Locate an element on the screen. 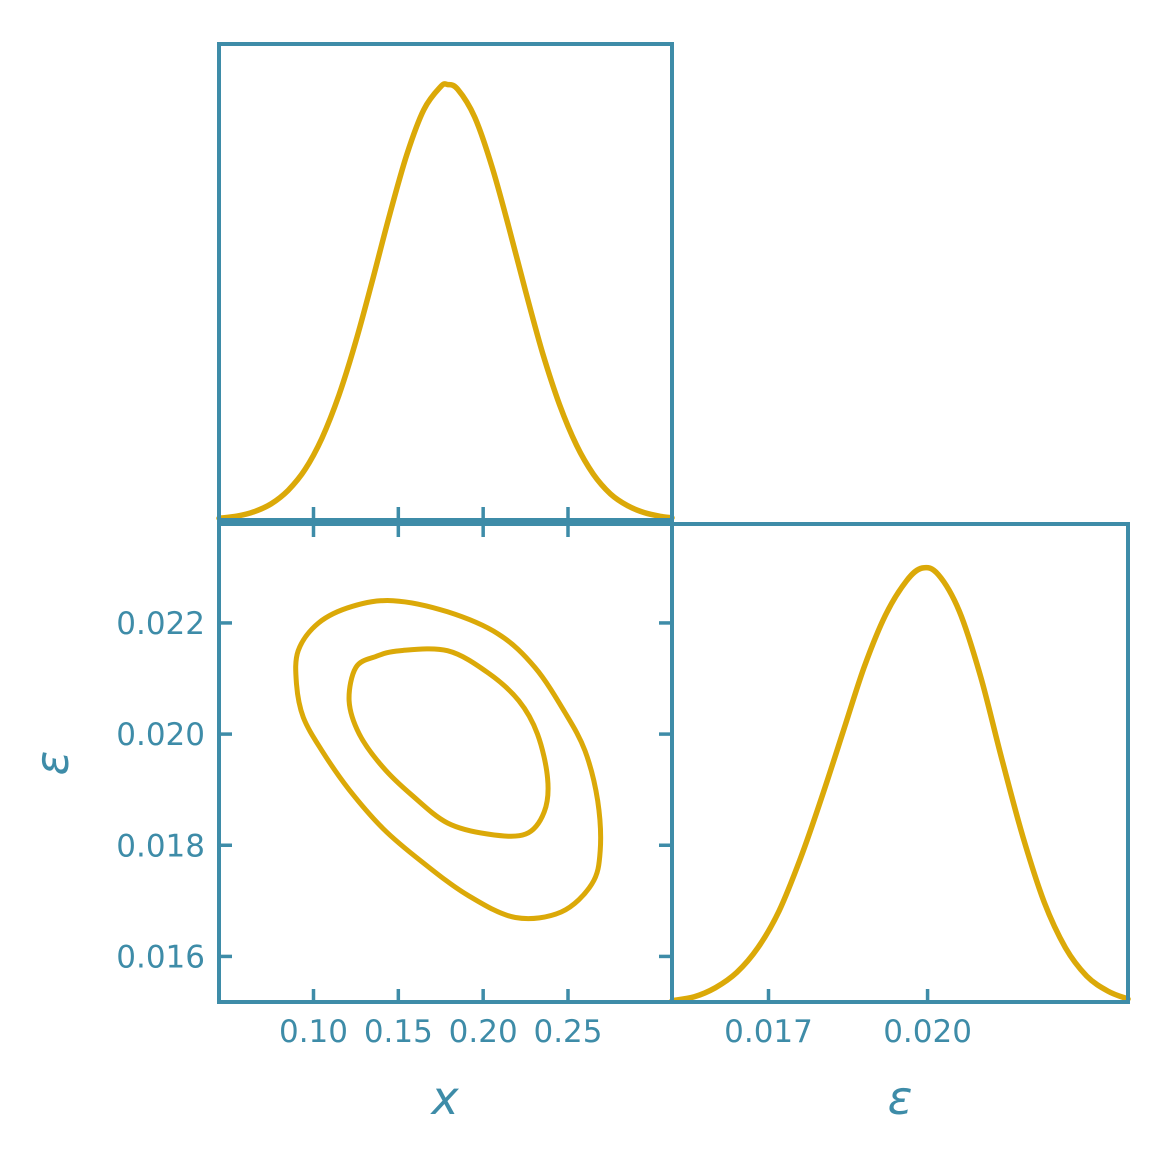  x-marginal-density-curve is located at coordinates (445, 301).